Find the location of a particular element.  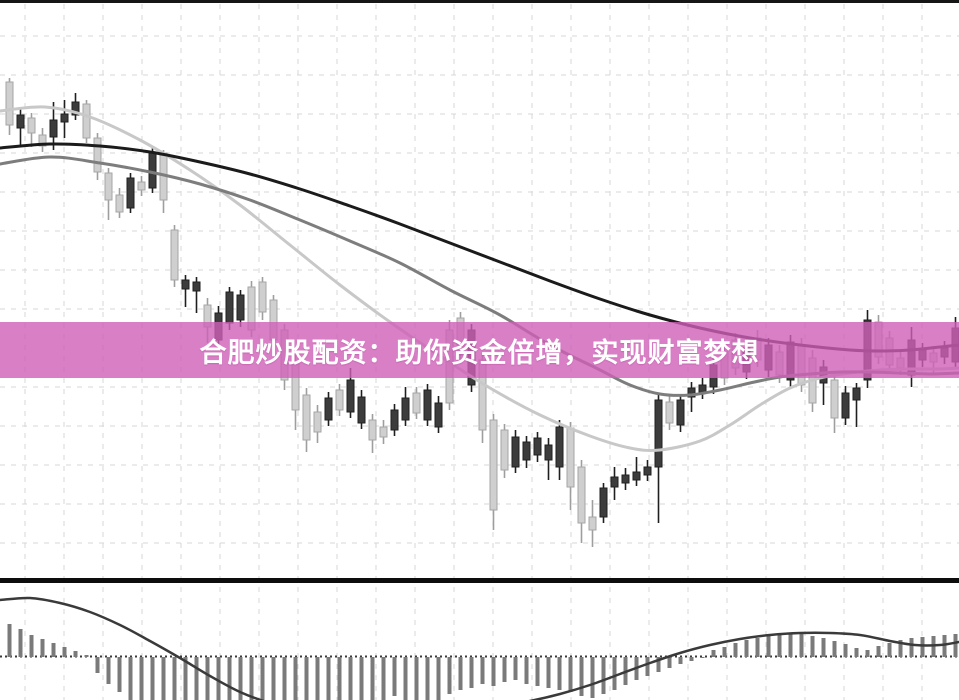

panel-divider is located at coordinates (479, 580).